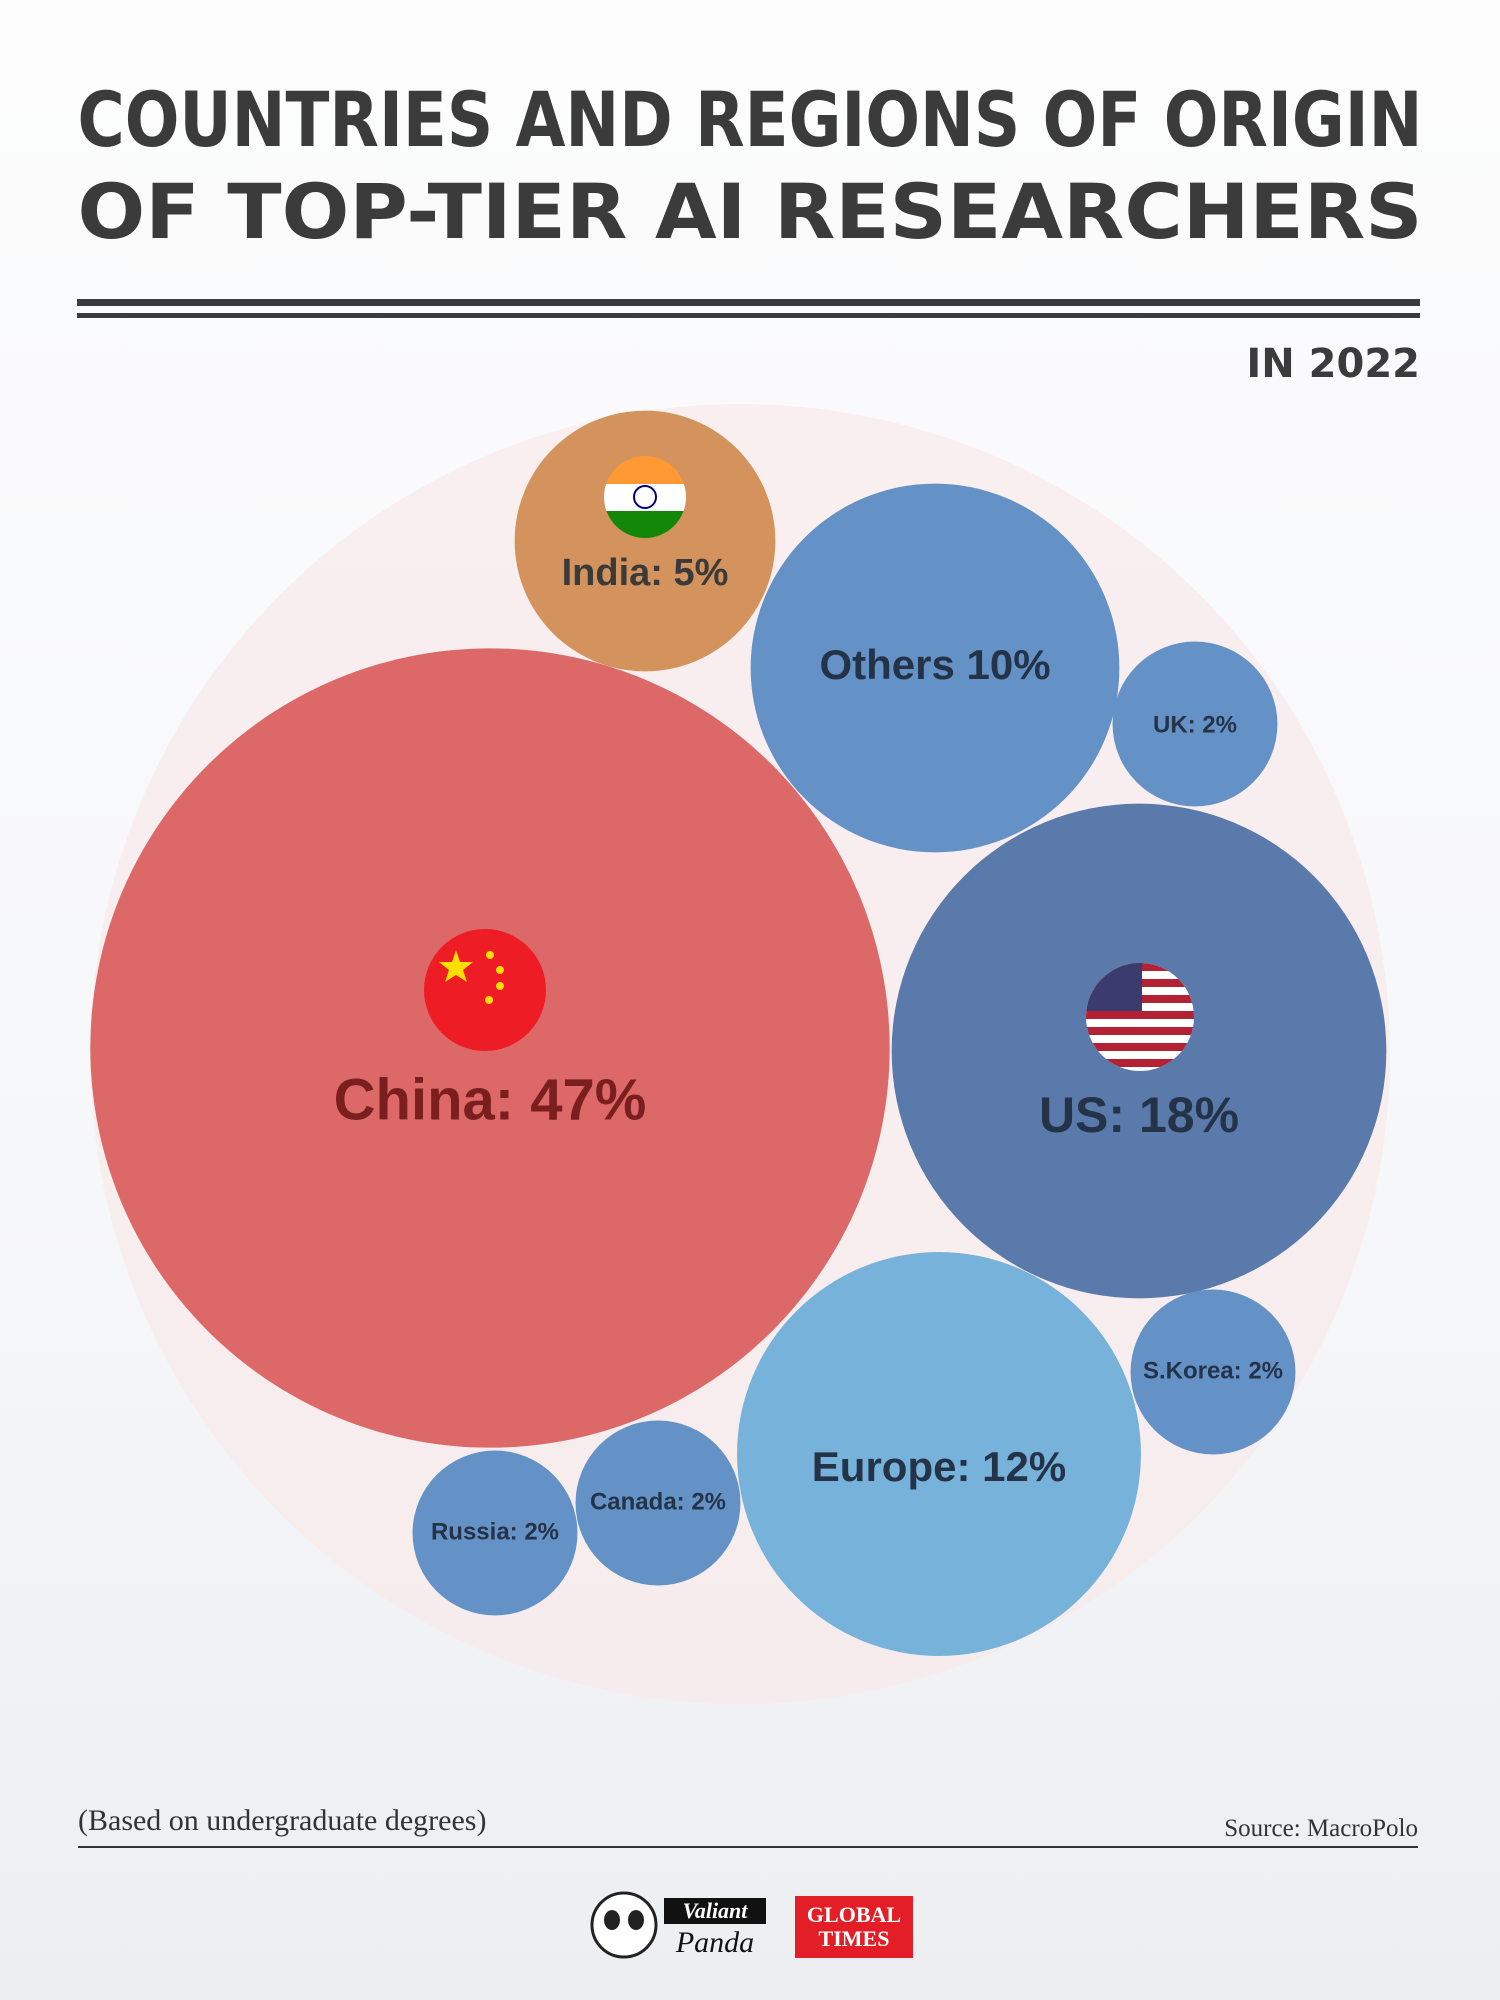 Image resolution: width=1500 pixels, height=2000 pixels. What do you see at coordinates (1333, 364) in the screenshot?
I see `subtitle: IN 2022` at bounding box center [1333, 364].